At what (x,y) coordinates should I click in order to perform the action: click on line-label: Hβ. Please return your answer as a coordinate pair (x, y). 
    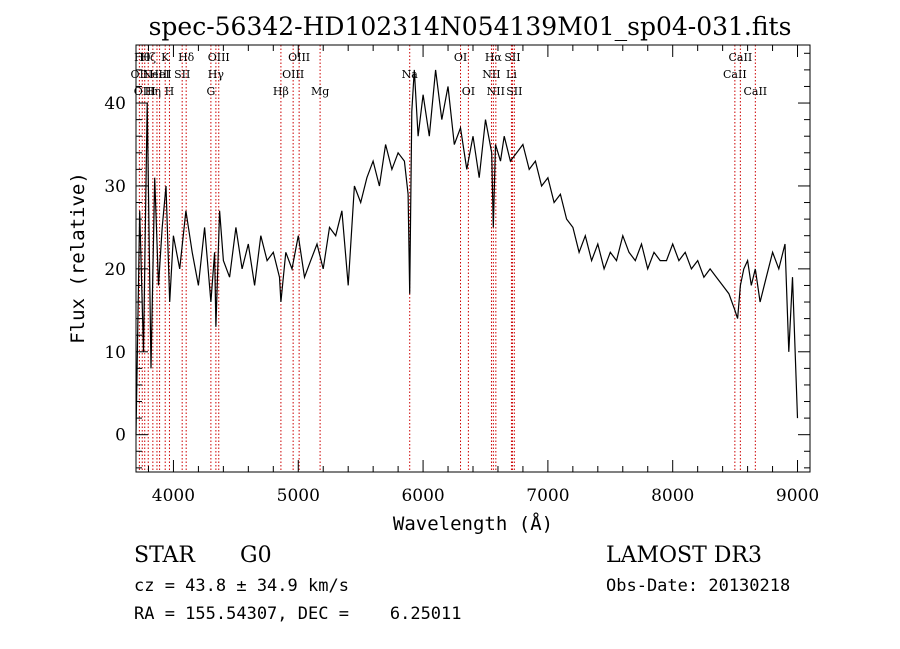
    Looking at the image, I should click on (281, 91).